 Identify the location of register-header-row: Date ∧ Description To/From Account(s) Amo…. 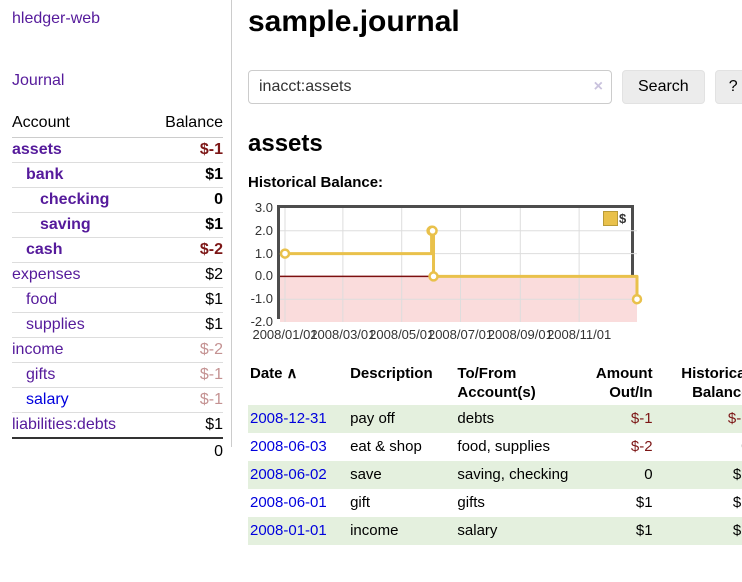
(495, 383).